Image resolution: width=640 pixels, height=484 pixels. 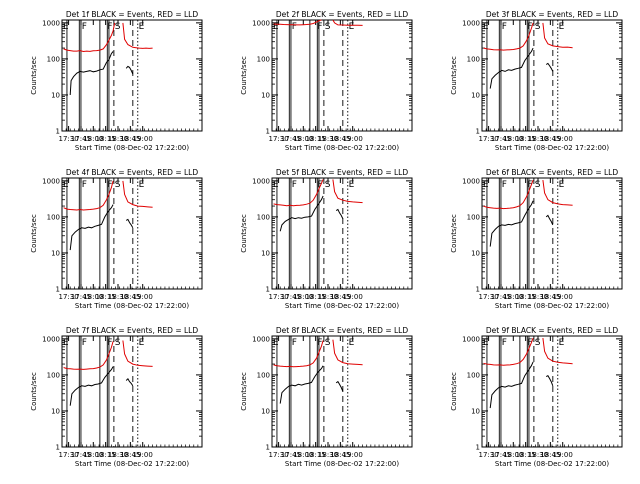 What do you see at coordinates (552, 172) in the screenshot?
I see `panel-title: Det 6f BLACK = Events, RED = LLD` at bounding box center [552, 172].